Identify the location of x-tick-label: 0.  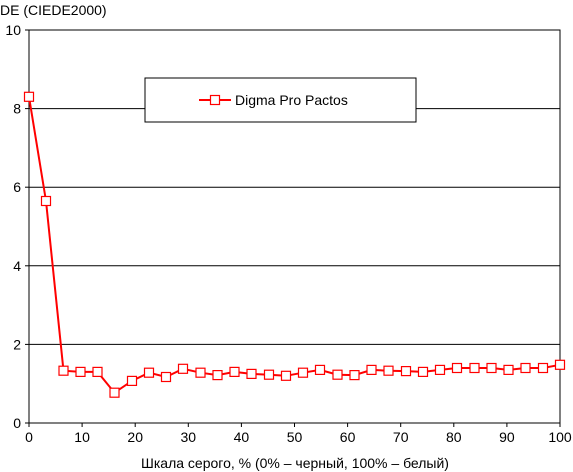
(29, 437).